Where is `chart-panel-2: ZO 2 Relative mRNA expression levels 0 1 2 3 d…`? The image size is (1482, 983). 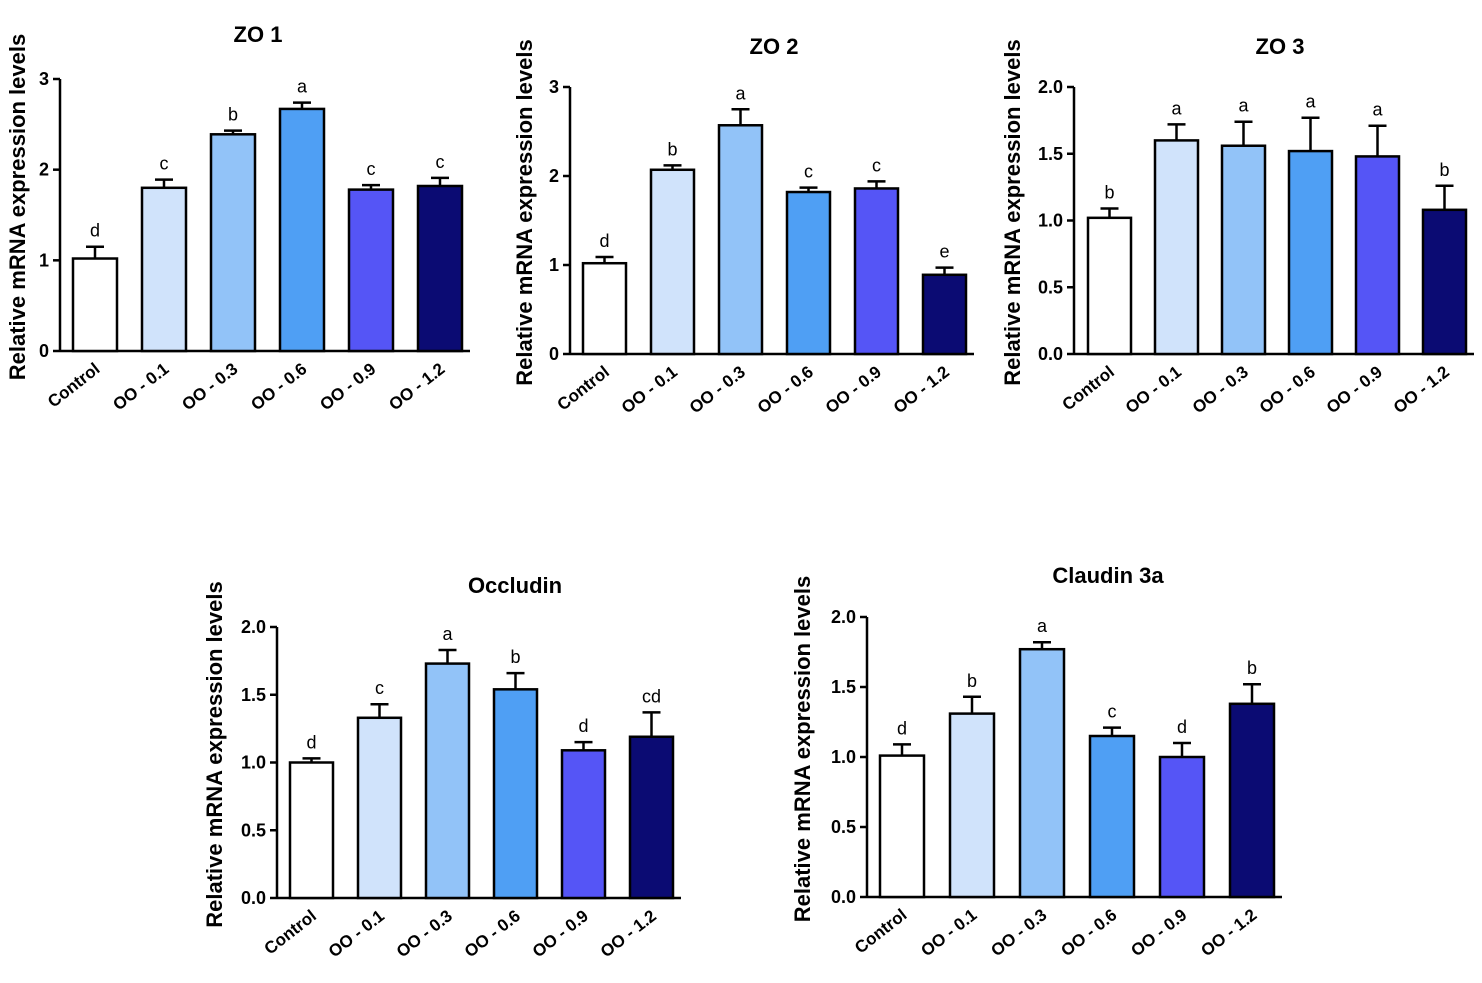 chart-panel-2: ZO 2 Relative mRNA expression levels 0 1 2 3 d… is located at coordinates (743, 225).